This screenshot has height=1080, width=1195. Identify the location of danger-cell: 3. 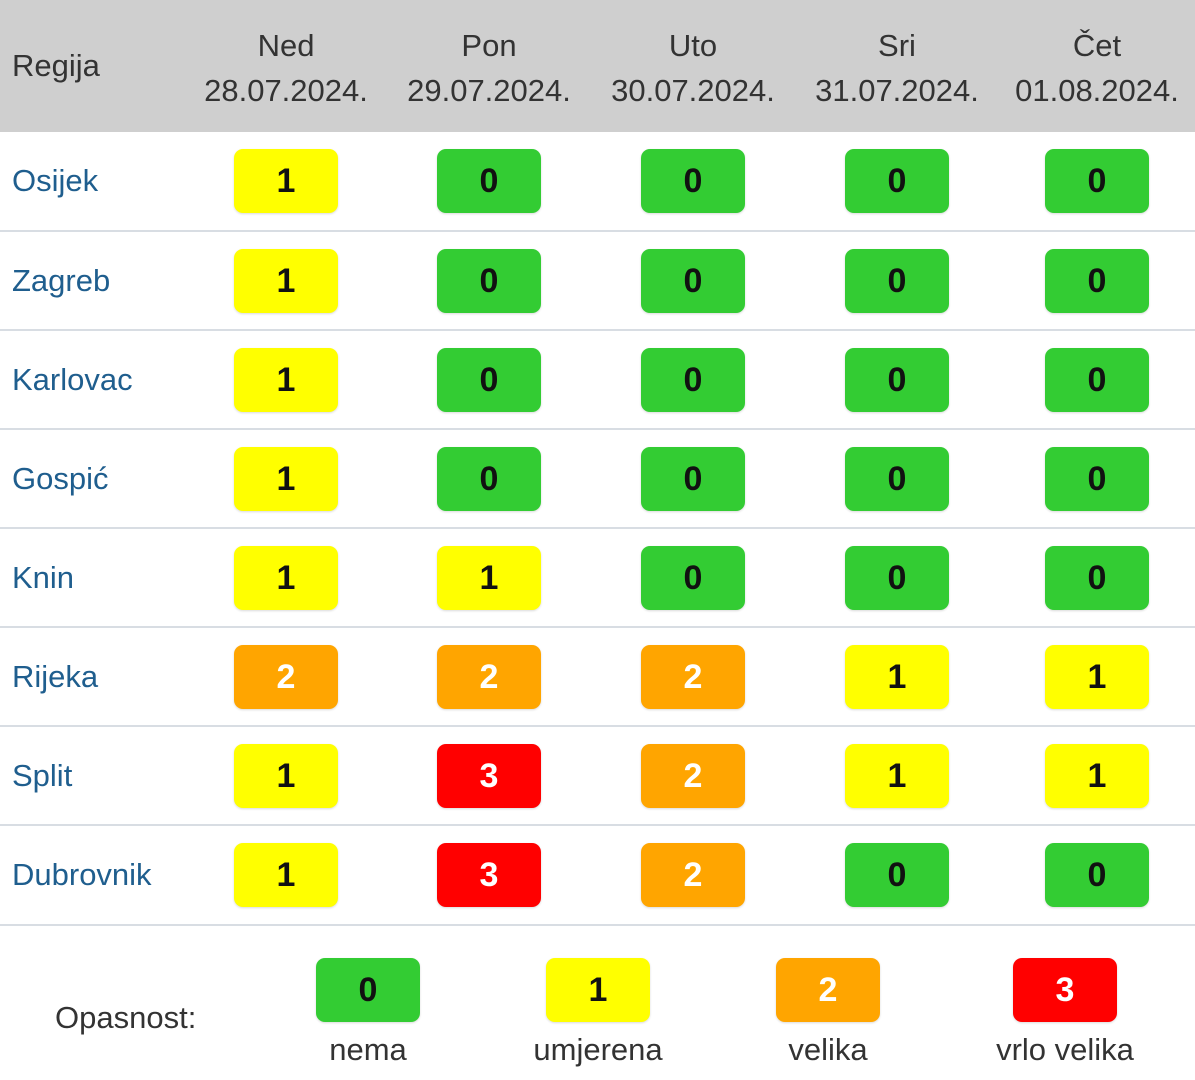
(489, 875).